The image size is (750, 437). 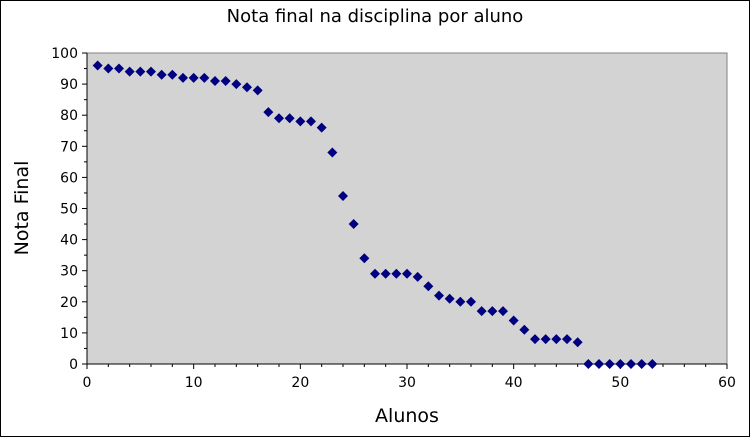 I want to click on x-tick-label: 60, so click(x=727, y=383).